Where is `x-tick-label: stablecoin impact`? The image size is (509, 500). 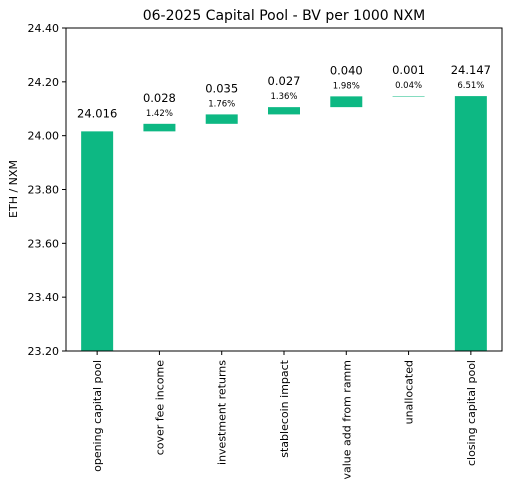
x-tick-label: stablecoin impact is located at coordinates (284, 408).